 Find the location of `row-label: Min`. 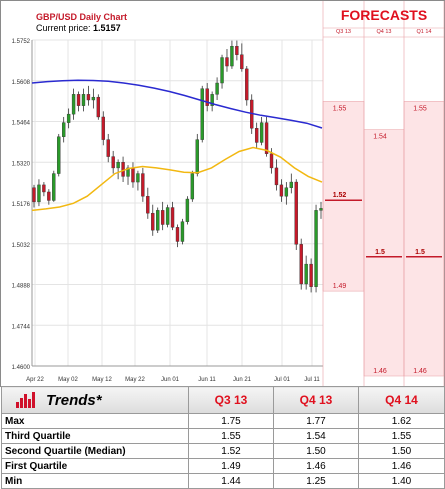

row-label: Min is located at coordinates (95, 481).